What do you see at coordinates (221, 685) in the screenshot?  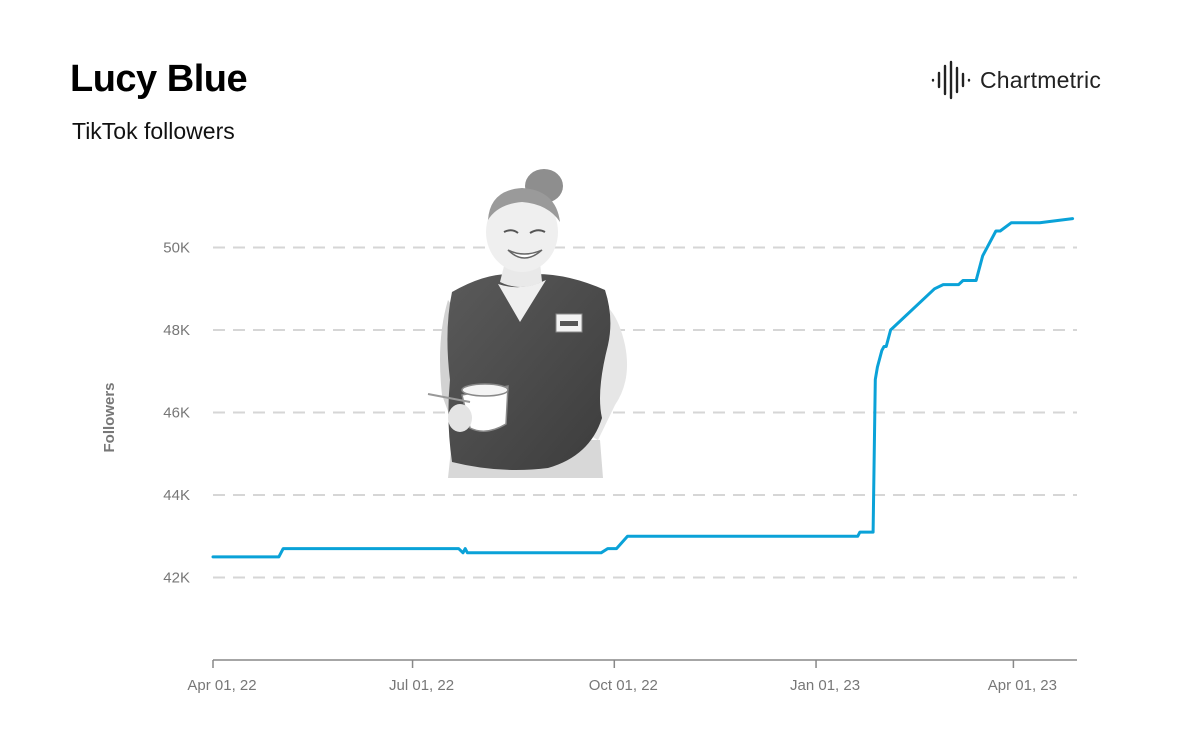 I see `x-tick-label: Apr 01, 22` at bounding box center [221, 685].